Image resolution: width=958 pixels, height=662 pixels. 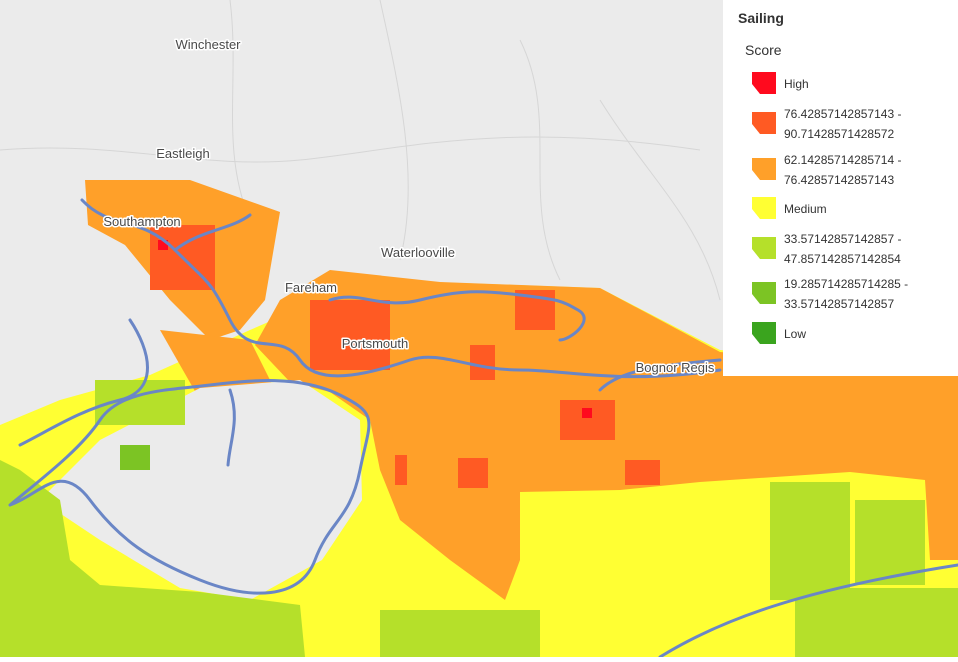 What do you see at coordinates (842, 160) in the screenshot?
I see `legend-label: 62.14285714285714 -` at bounding box center [842, 160].